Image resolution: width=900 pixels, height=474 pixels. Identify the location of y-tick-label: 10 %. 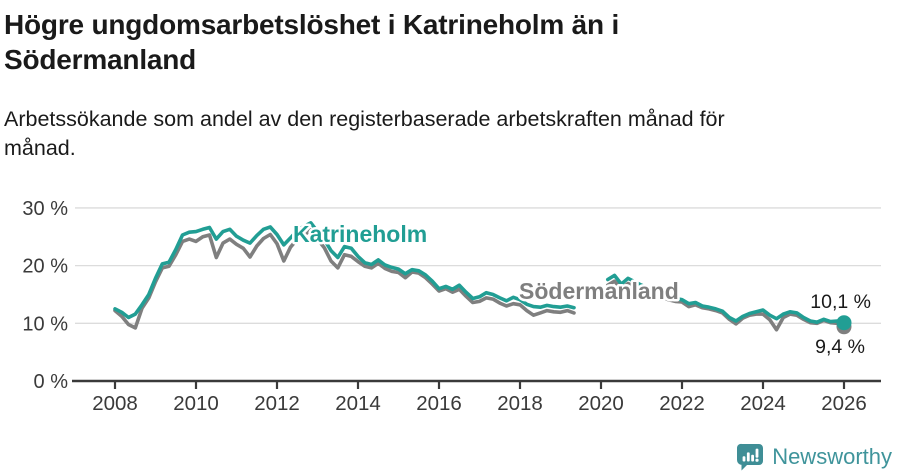
(45, 324).